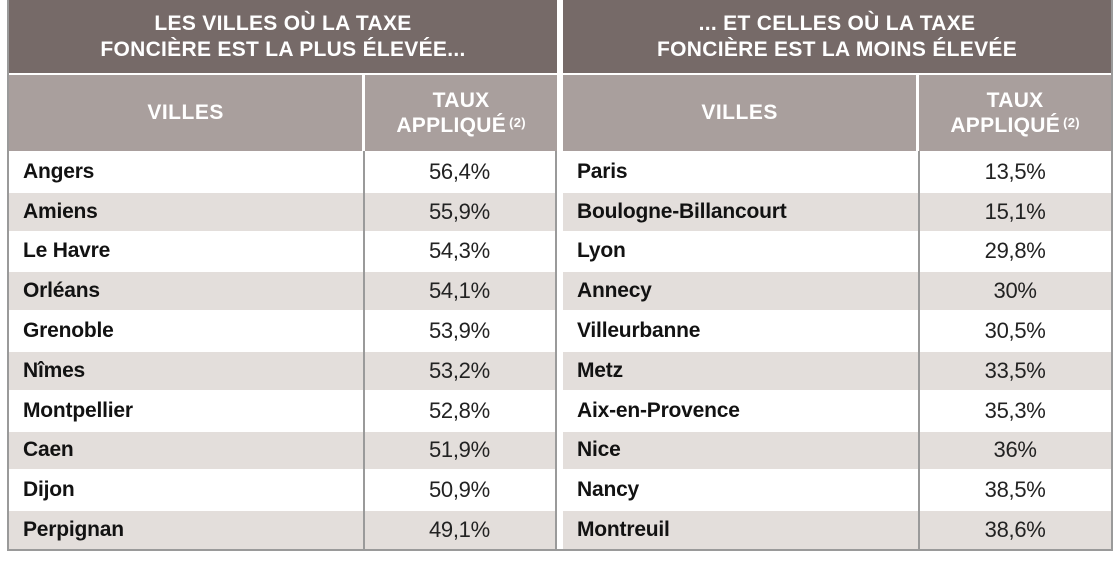  I want to click on tax-rate: 36%, so click(1015, 450).